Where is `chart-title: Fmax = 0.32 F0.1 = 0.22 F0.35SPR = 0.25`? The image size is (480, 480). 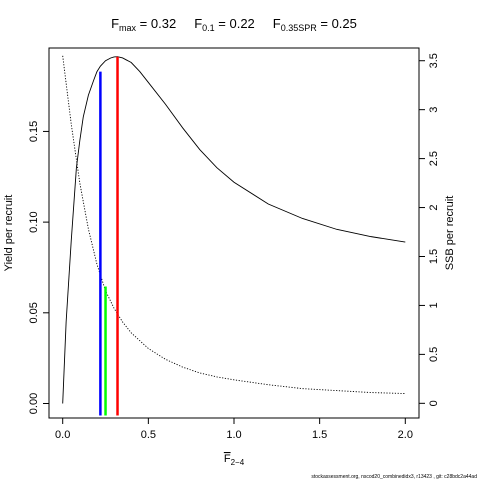
chart-title: Fmax = 0.32 F0.1 = 0.22 F0.35SPR = 0.25 is located at coordinates (234, 24).